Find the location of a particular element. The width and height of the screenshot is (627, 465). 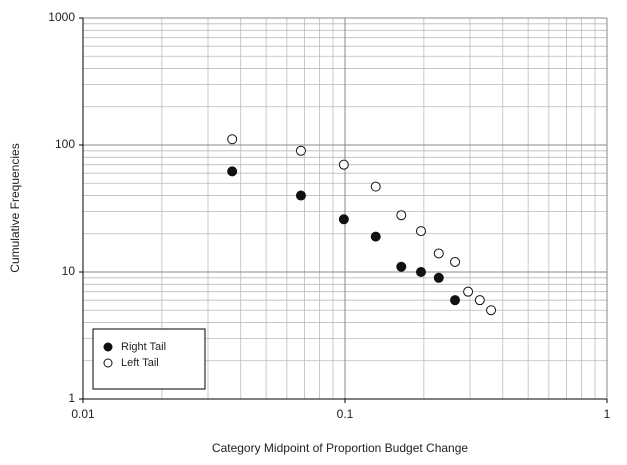

x-tick-label: 0.01 is located at coordinates (83, 414).